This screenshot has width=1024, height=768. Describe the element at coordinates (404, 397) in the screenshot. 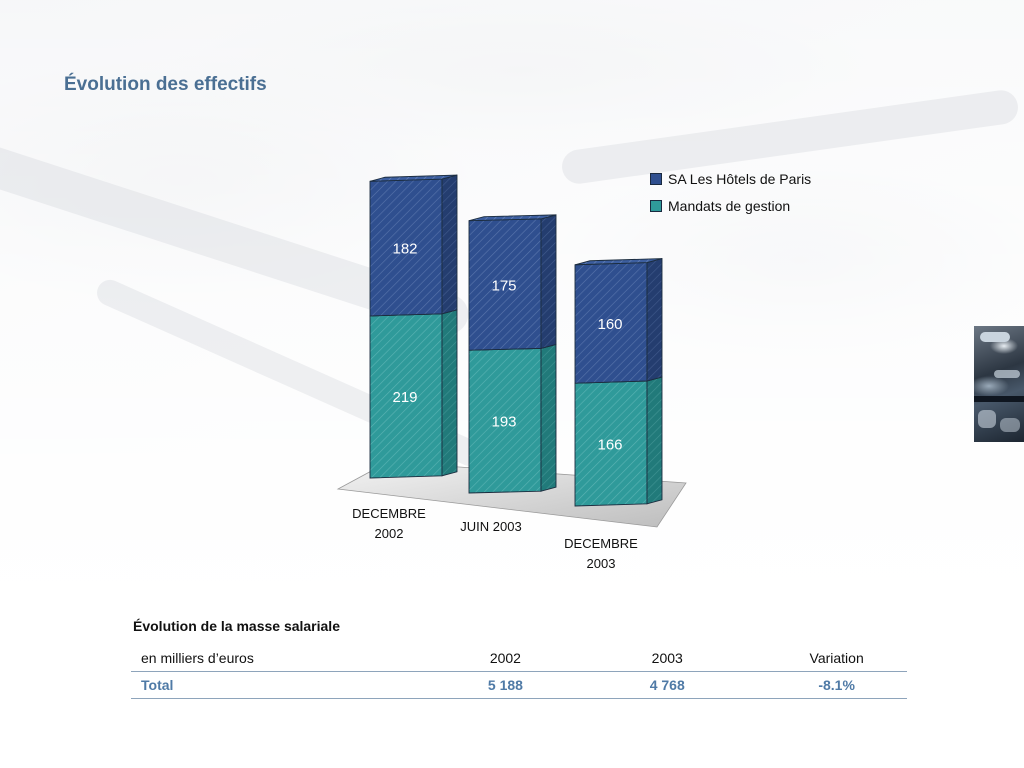

I see `bar-value-label: 219` at that location.